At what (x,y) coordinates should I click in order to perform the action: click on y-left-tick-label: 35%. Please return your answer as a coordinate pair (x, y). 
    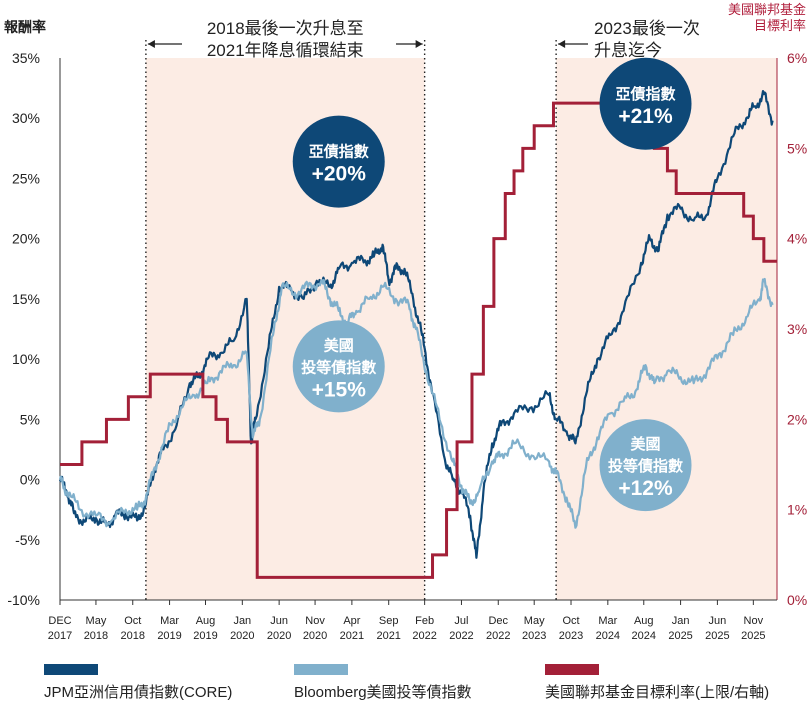
    Looking at the image, I should click on (26, 58).